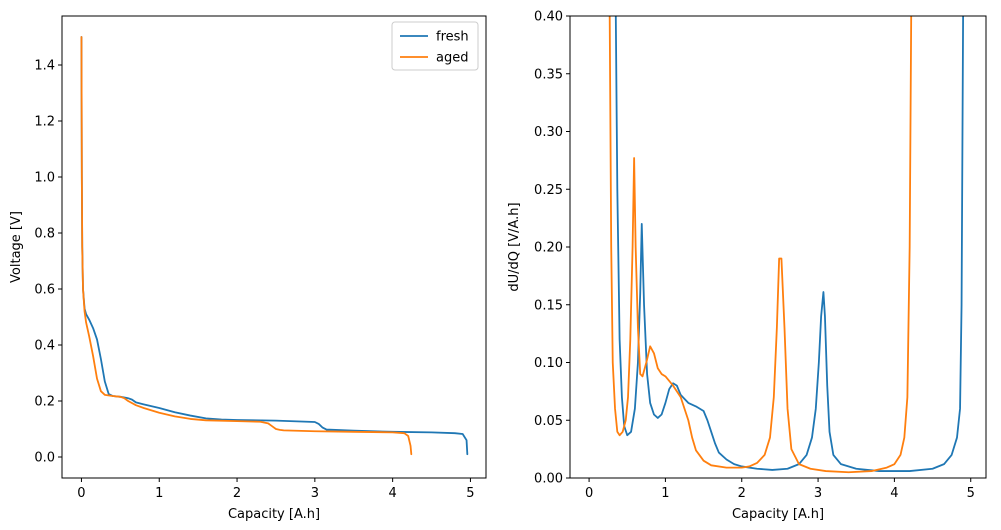 The width and height of the screenshot is (1001, 530). Describe the element at coordinates (548, 479) in the screenshot. I see `y-tick-label: 0.00` at that location.